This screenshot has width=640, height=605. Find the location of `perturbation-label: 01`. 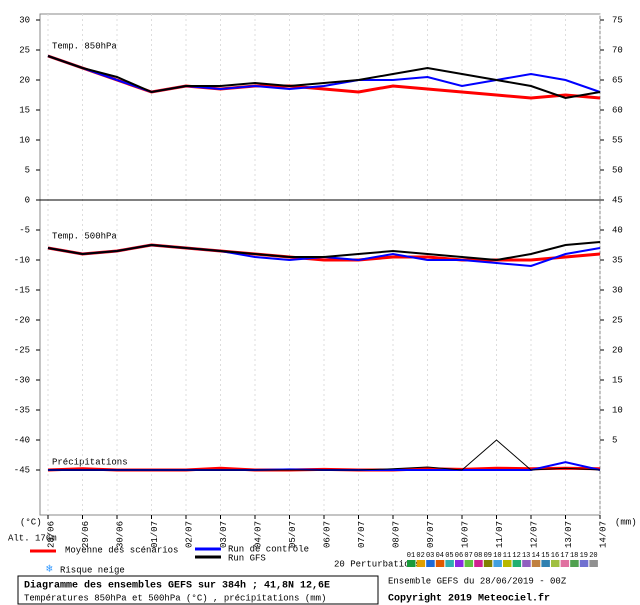

perturbation-label: 01 is located at coordinates (411, 556).